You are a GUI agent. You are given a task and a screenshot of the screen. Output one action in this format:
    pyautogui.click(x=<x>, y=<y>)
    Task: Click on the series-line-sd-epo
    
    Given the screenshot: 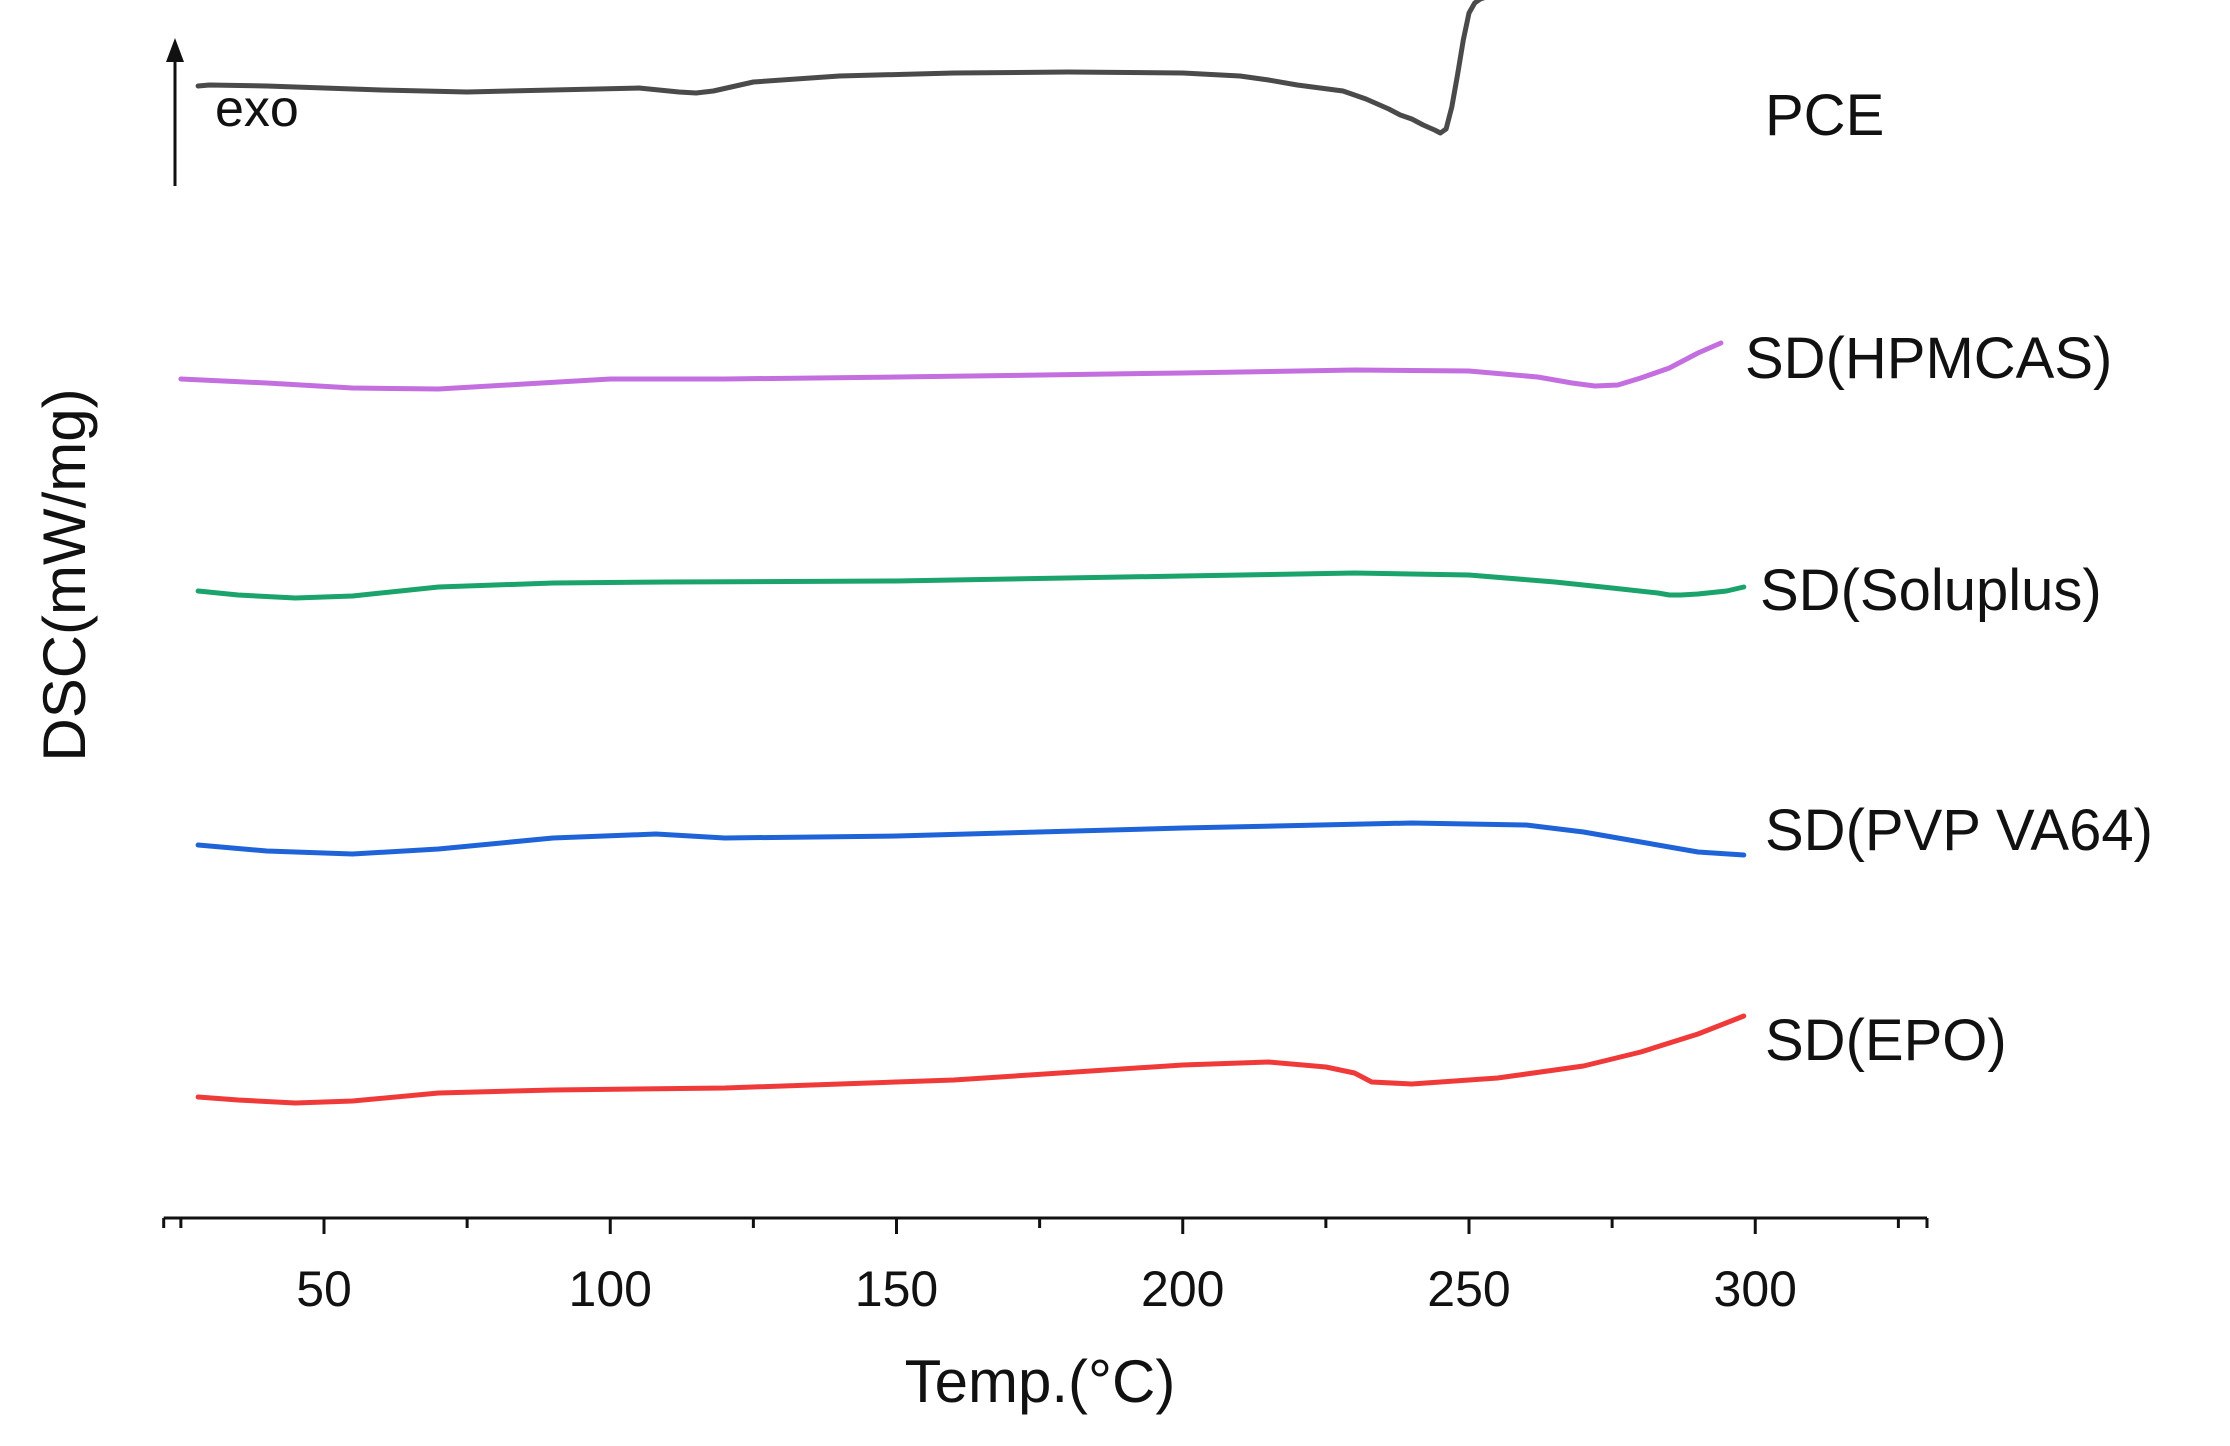 What is the action you would take?
    pyautogui.click(x=971, y=1059)
    